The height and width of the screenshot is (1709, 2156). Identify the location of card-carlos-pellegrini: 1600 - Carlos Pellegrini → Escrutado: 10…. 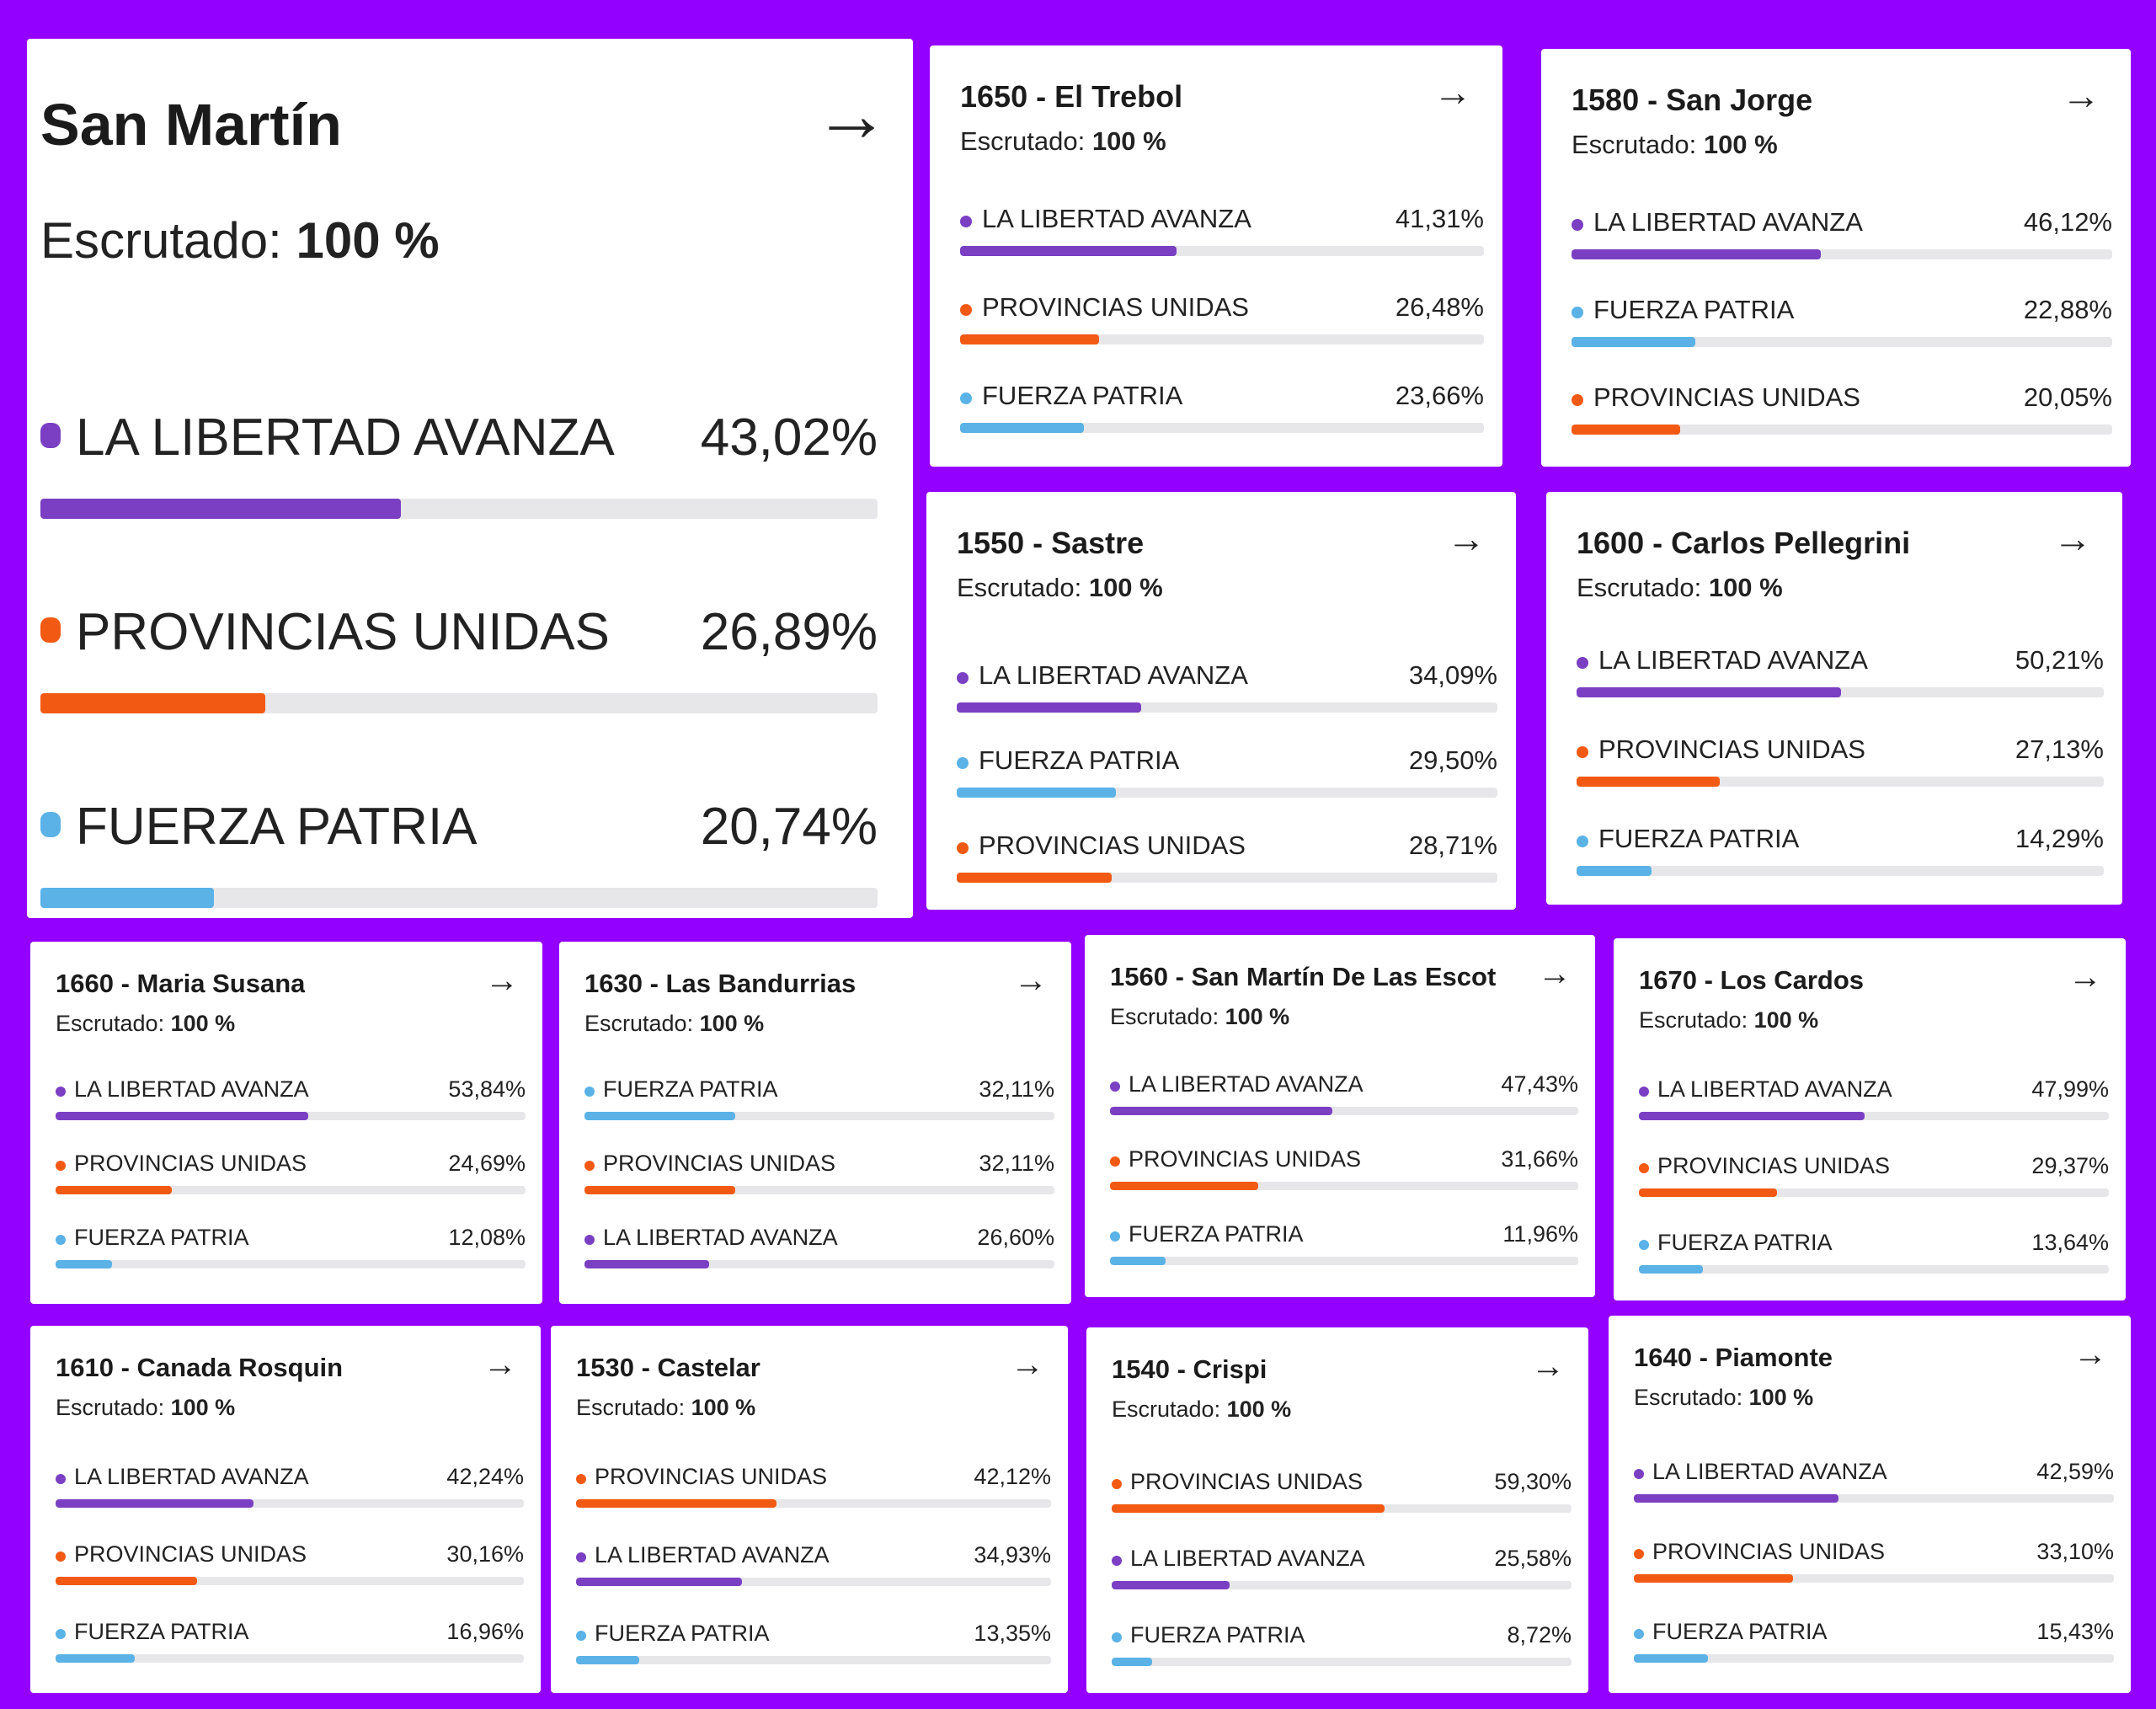
(1834, 698).